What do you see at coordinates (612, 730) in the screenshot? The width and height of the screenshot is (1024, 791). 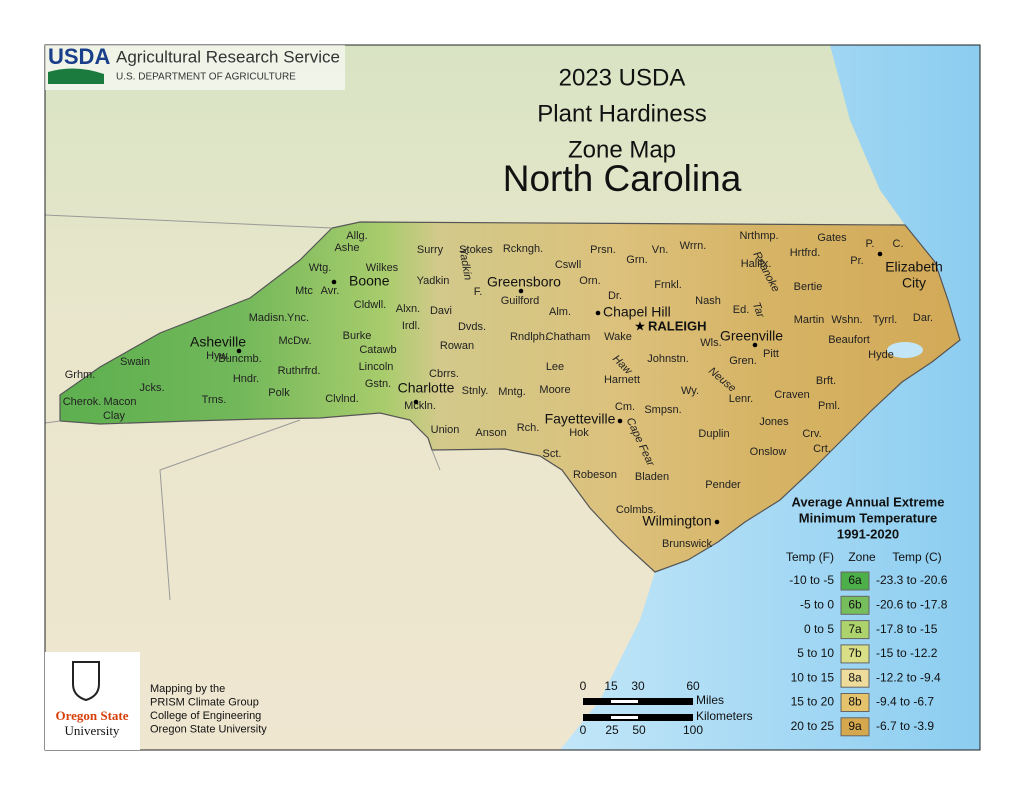 I see `scale-km-tick: 25` at bounding box center [612, 730].